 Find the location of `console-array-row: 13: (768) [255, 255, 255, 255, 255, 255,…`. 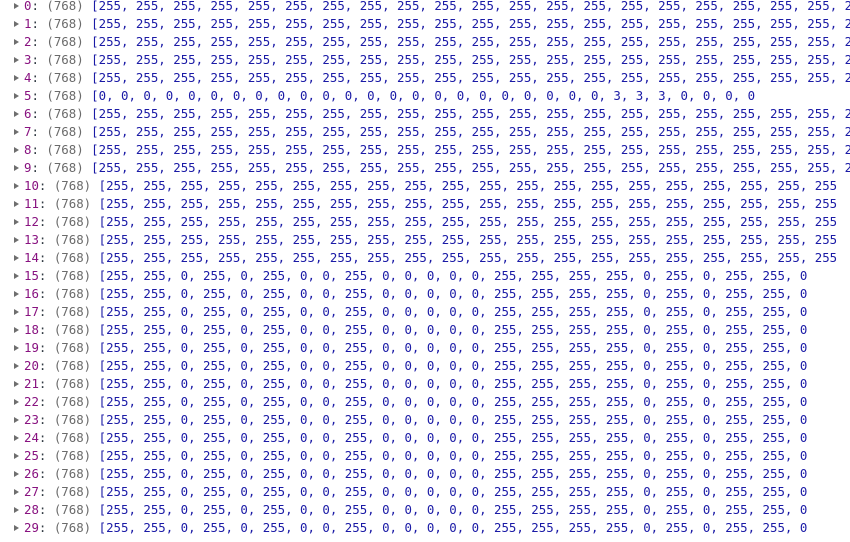

console-array-row: 13: (768) [255, 255, 255, 255, 255, 255,… is located at coordinates (418, 240).